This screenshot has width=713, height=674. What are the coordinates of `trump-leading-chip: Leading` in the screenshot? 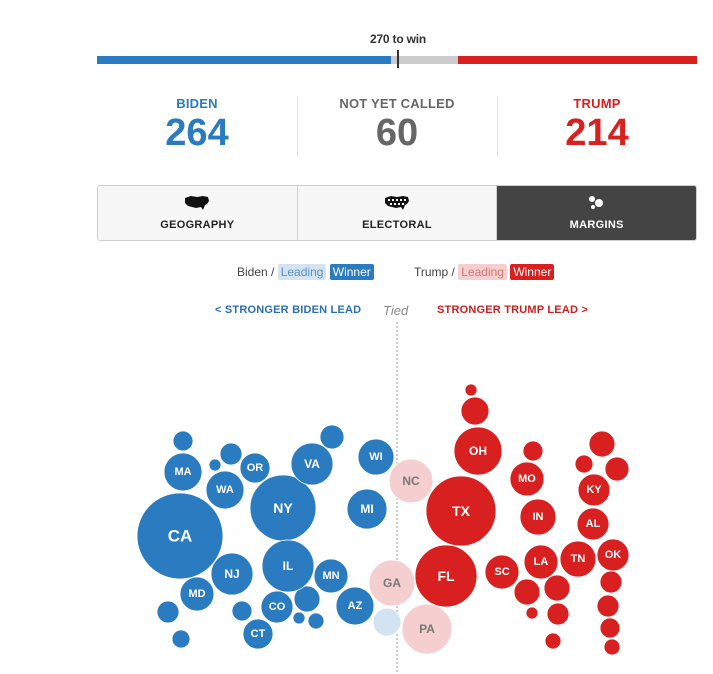 It's located at (482, 272).